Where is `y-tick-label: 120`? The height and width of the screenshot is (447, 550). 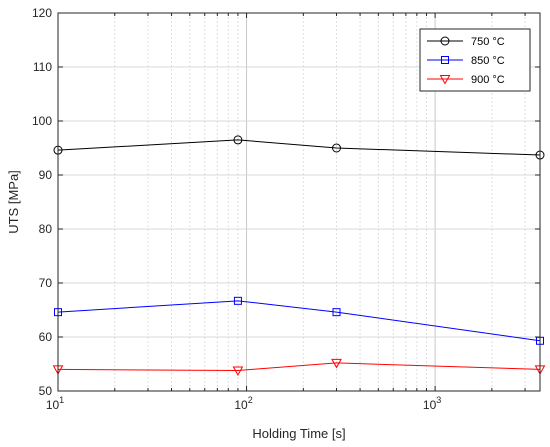
y-tick-label: 120 is located at coordinates (42, 13).